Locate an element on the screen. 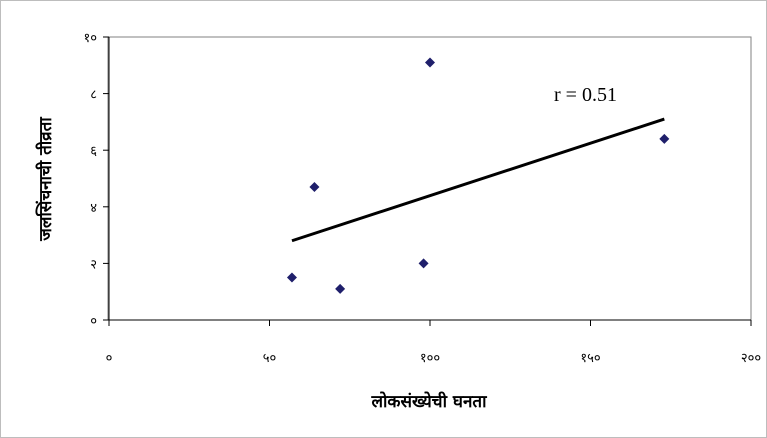  x-tick-label: १०० is located at coordinates (430, 358).